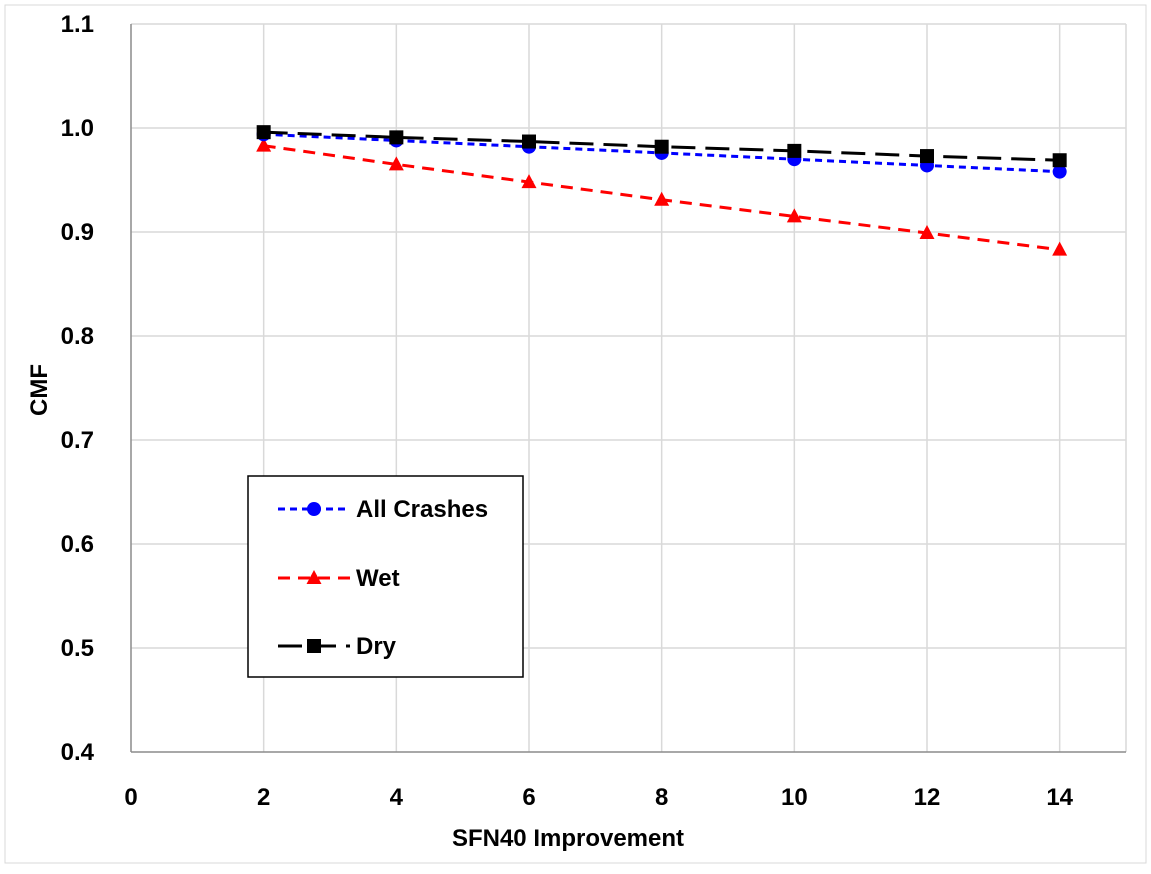 The height and width of the screenshot is (874, 1151). What do you see at coordinates (1059, 171) in the screenshot?
I see `data-point-all-crashes` at bounding box center [1059, 171].